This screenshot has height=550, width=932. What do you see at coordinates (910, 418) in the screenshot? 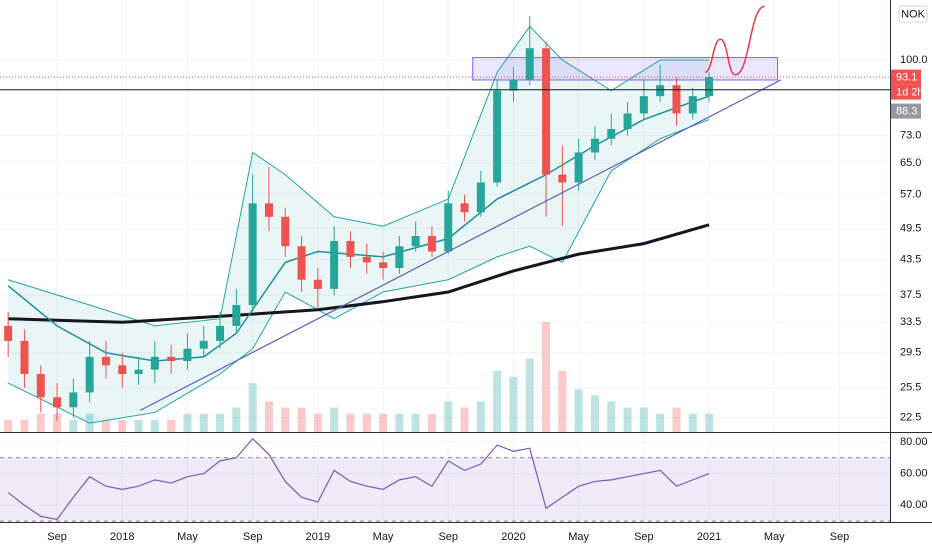
I see `y-tick-label: 22.5` at bounding box center [910, 418].